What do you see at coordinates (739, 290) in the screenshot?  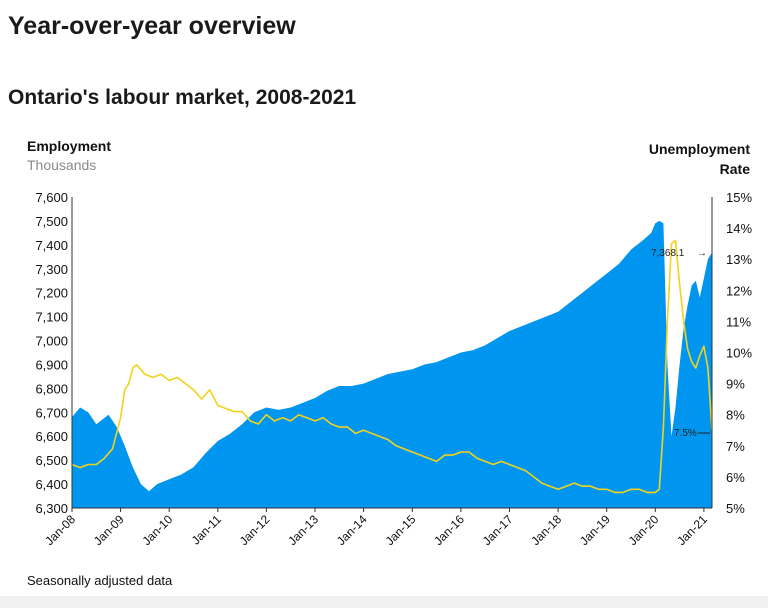 I see `right-tick-label: 12%` at bounding box center [739, 290].